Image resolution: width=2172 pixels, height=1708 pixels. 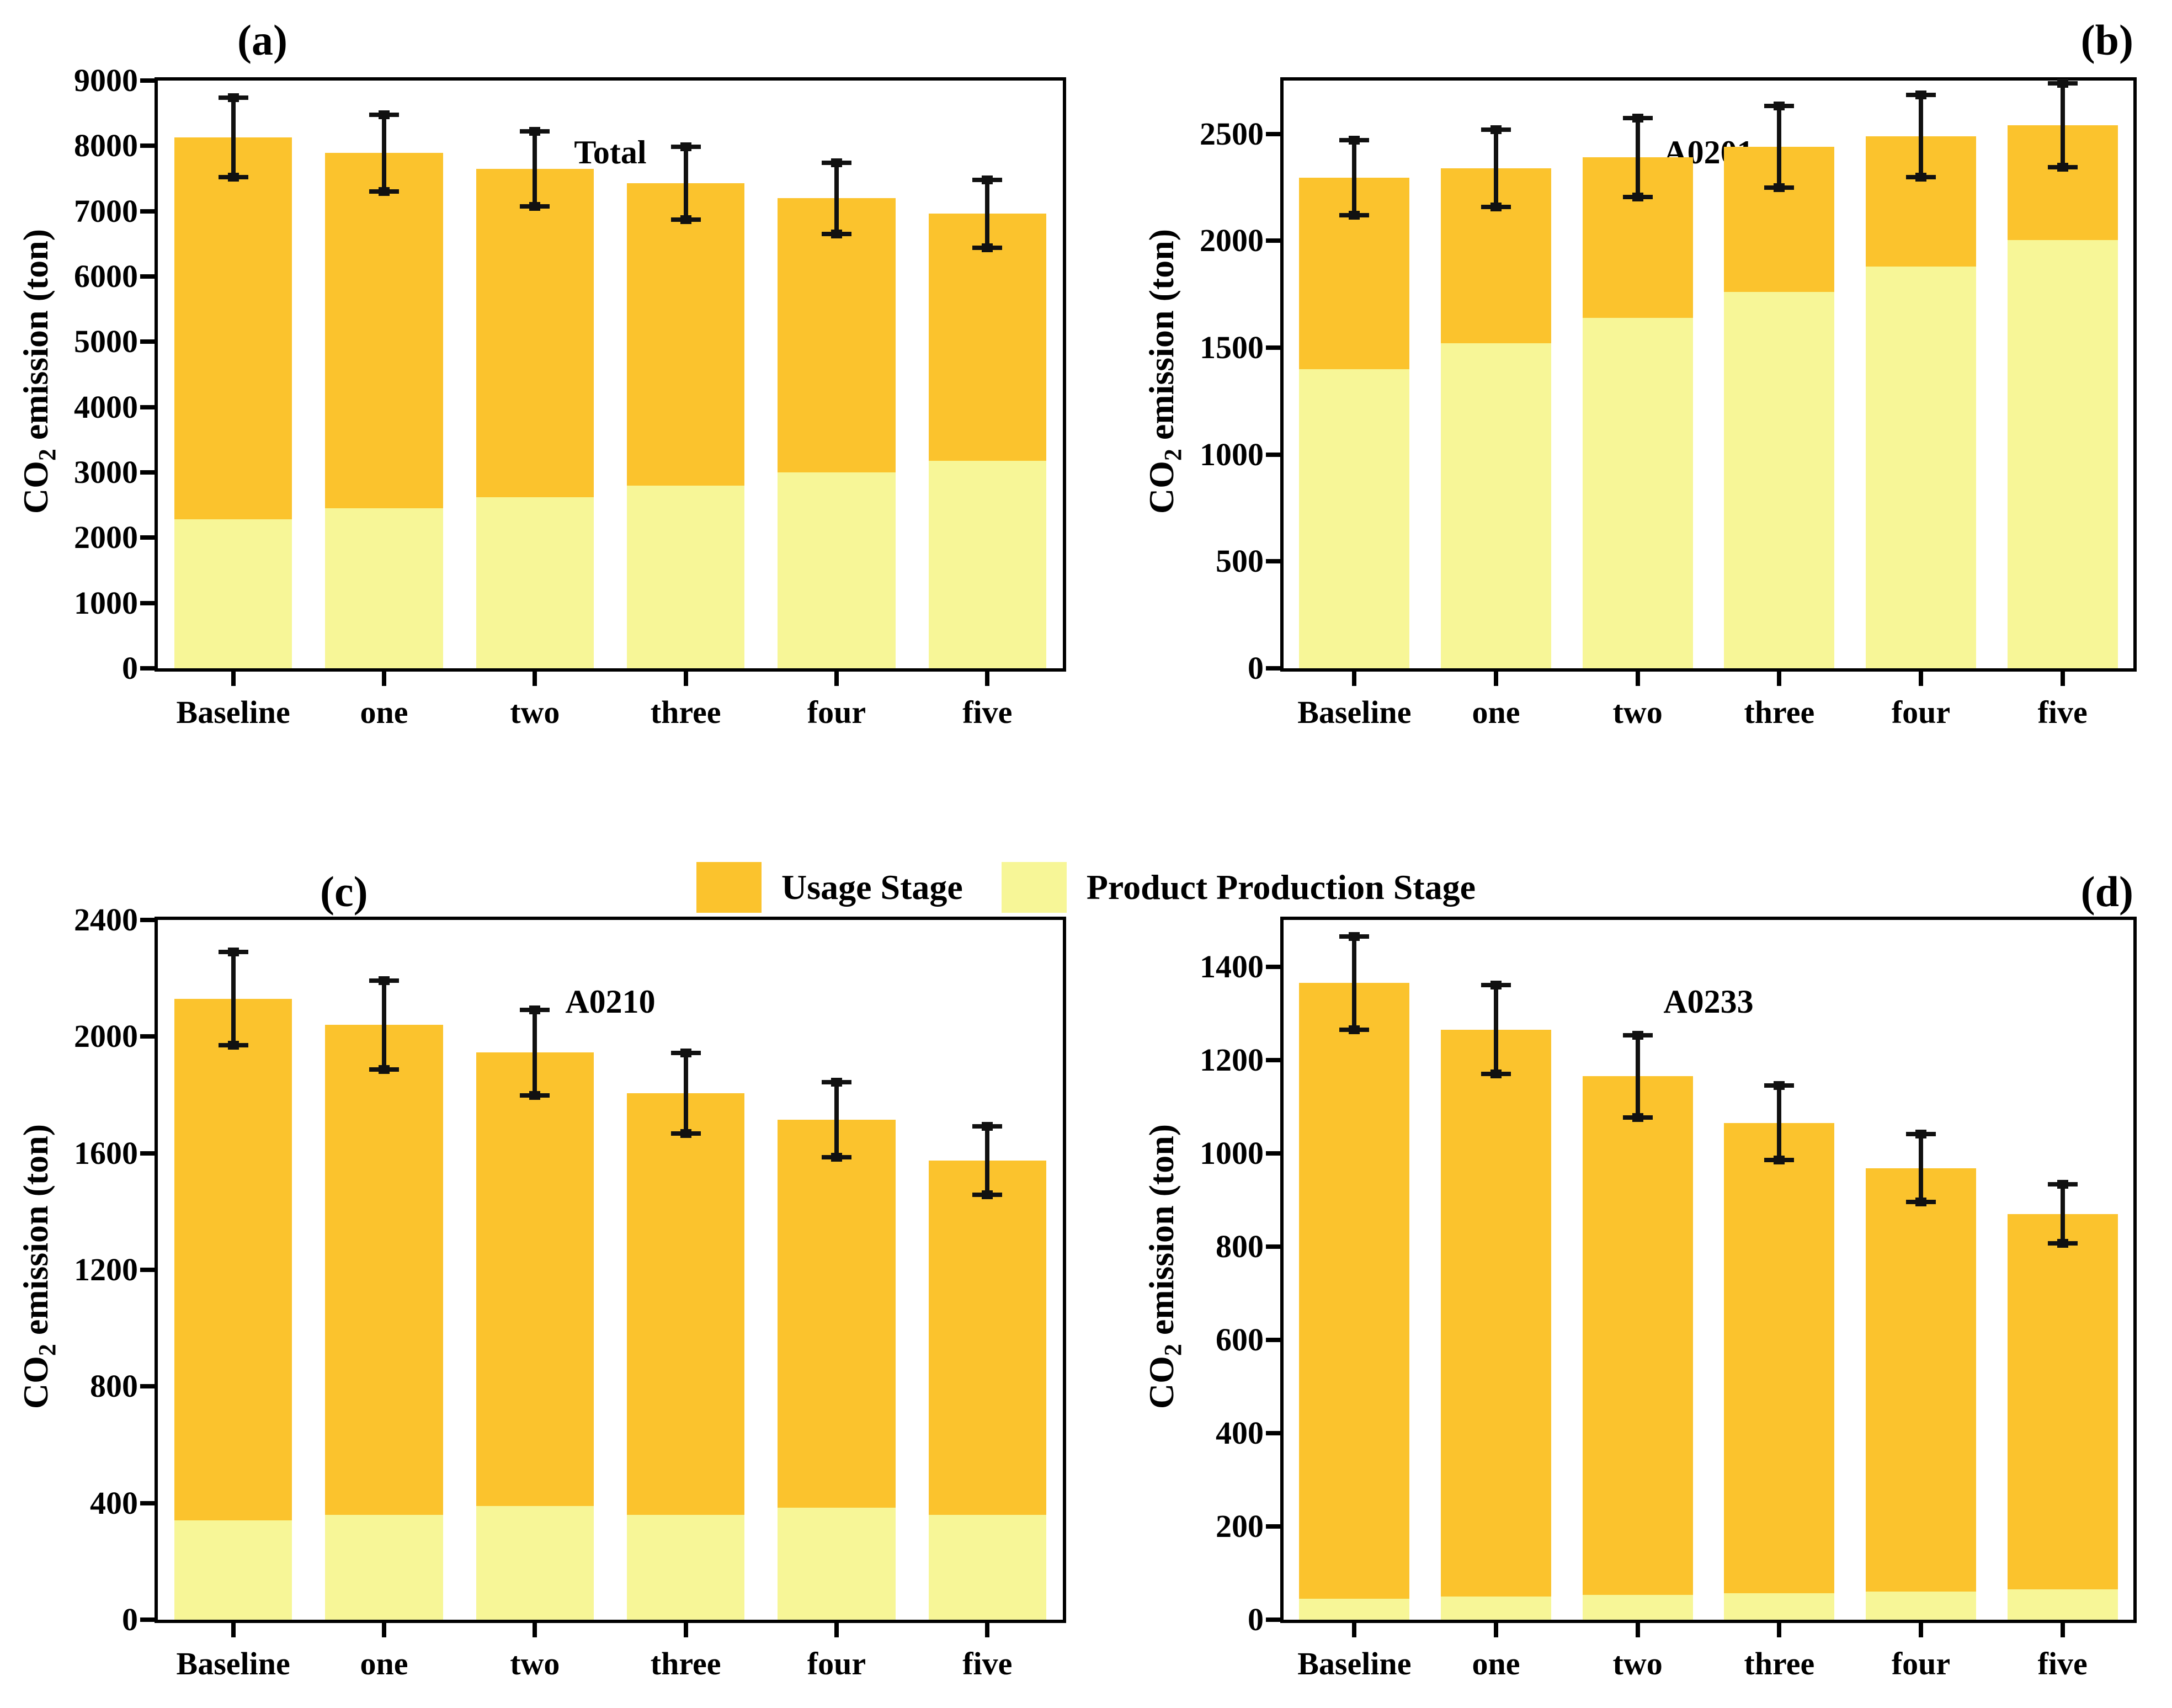 I want to click on legend-item-usage: Usage Stage, so click(x=830, y=888).